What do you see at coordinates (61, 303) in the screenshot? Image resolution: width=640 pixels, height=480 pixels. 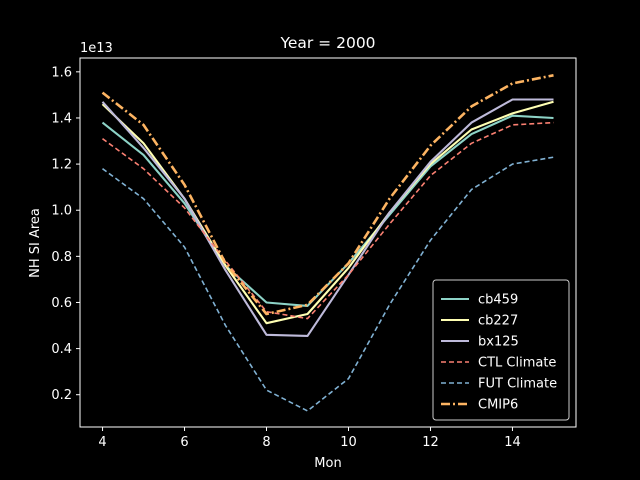 I see `y-tick-label: 0.6` at bounding box center [61, 303].